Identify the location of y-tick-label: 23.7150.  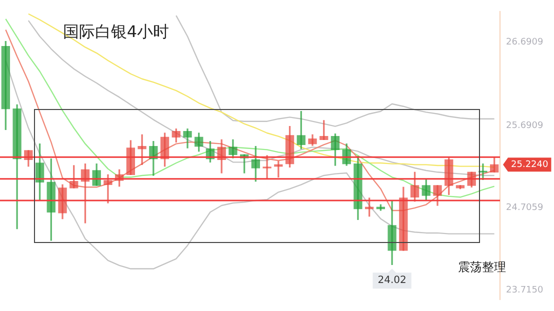
(525, 290).